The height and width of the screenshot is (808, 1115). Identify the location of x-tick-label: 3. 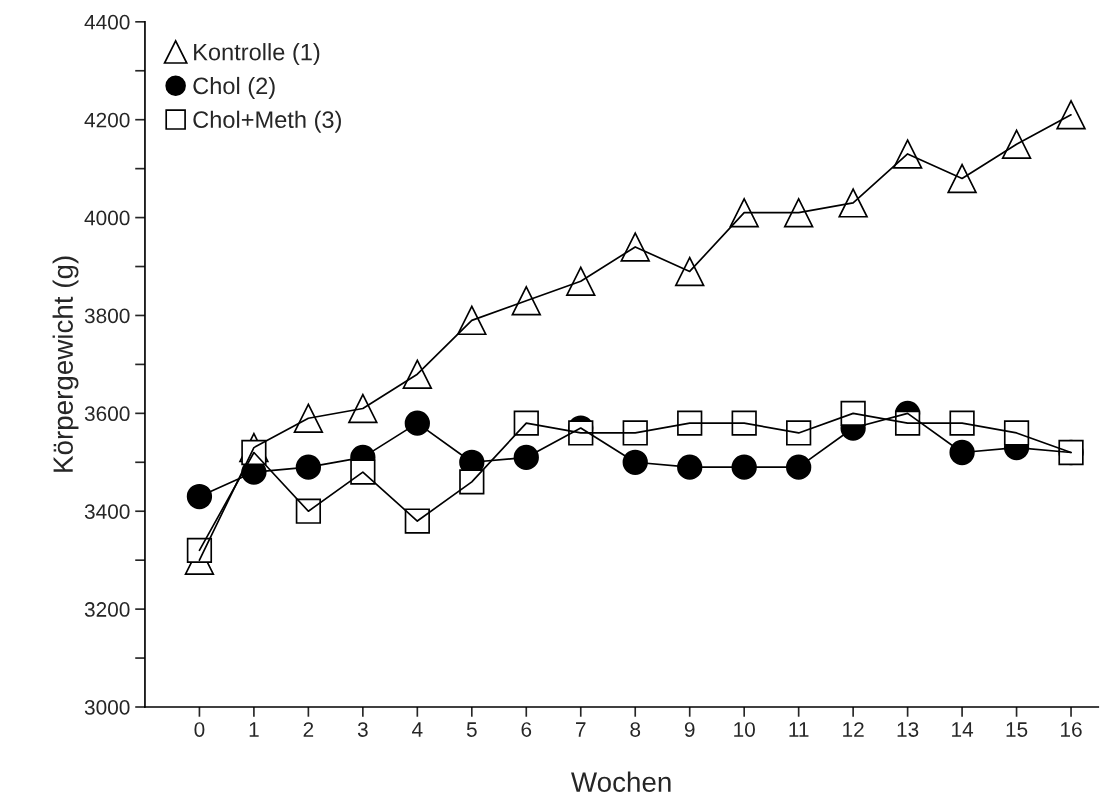
(362, 729).